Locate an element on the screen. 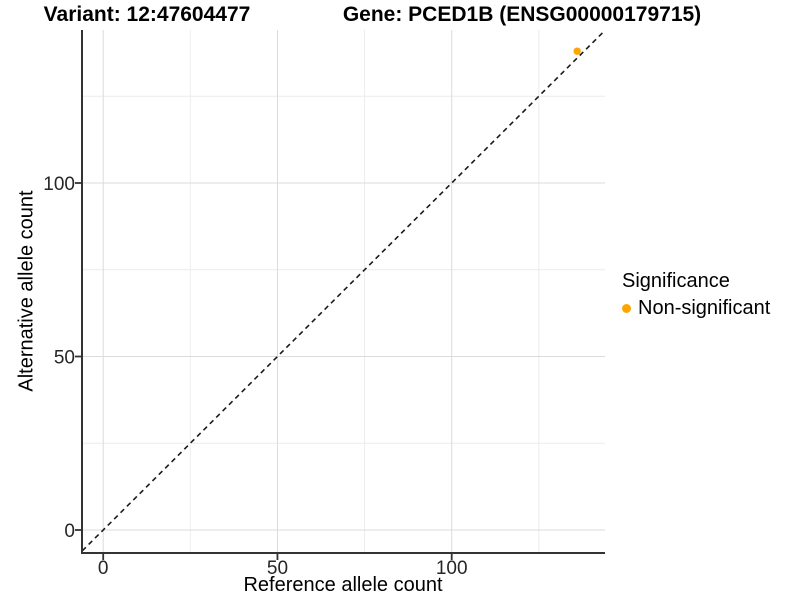 The image size is (800, 600). y-tick-label: 50 is located at coordinates (64, 358).